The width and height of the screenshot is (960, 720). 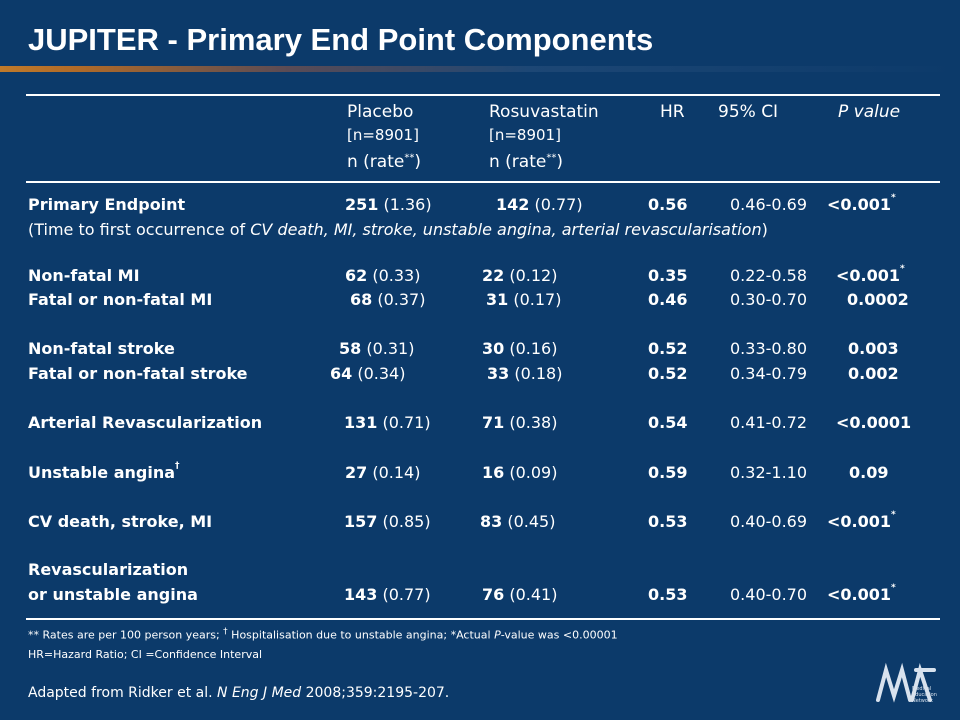 I want to click on header-rosuvastatin-n: [n=8901], so click(x=525, y=135).